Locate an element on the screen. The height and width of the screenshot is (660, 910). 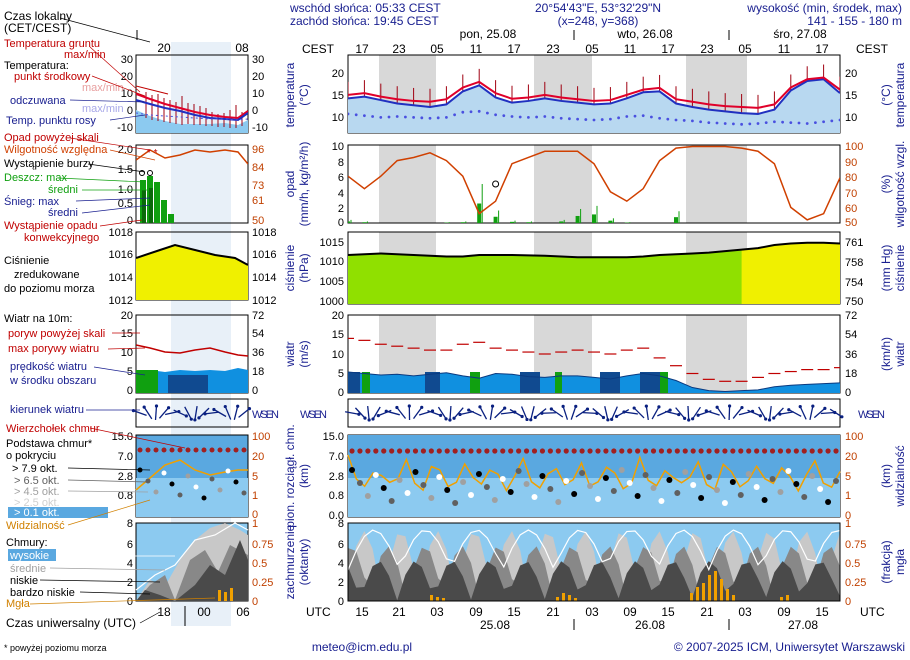
tick: 90 is located at coordinates (851, 163).